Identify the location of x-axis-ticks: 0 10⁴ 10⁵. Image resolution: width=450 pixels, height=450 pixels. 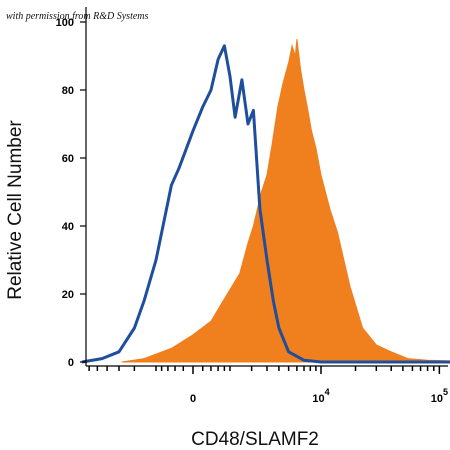
(268, 385).